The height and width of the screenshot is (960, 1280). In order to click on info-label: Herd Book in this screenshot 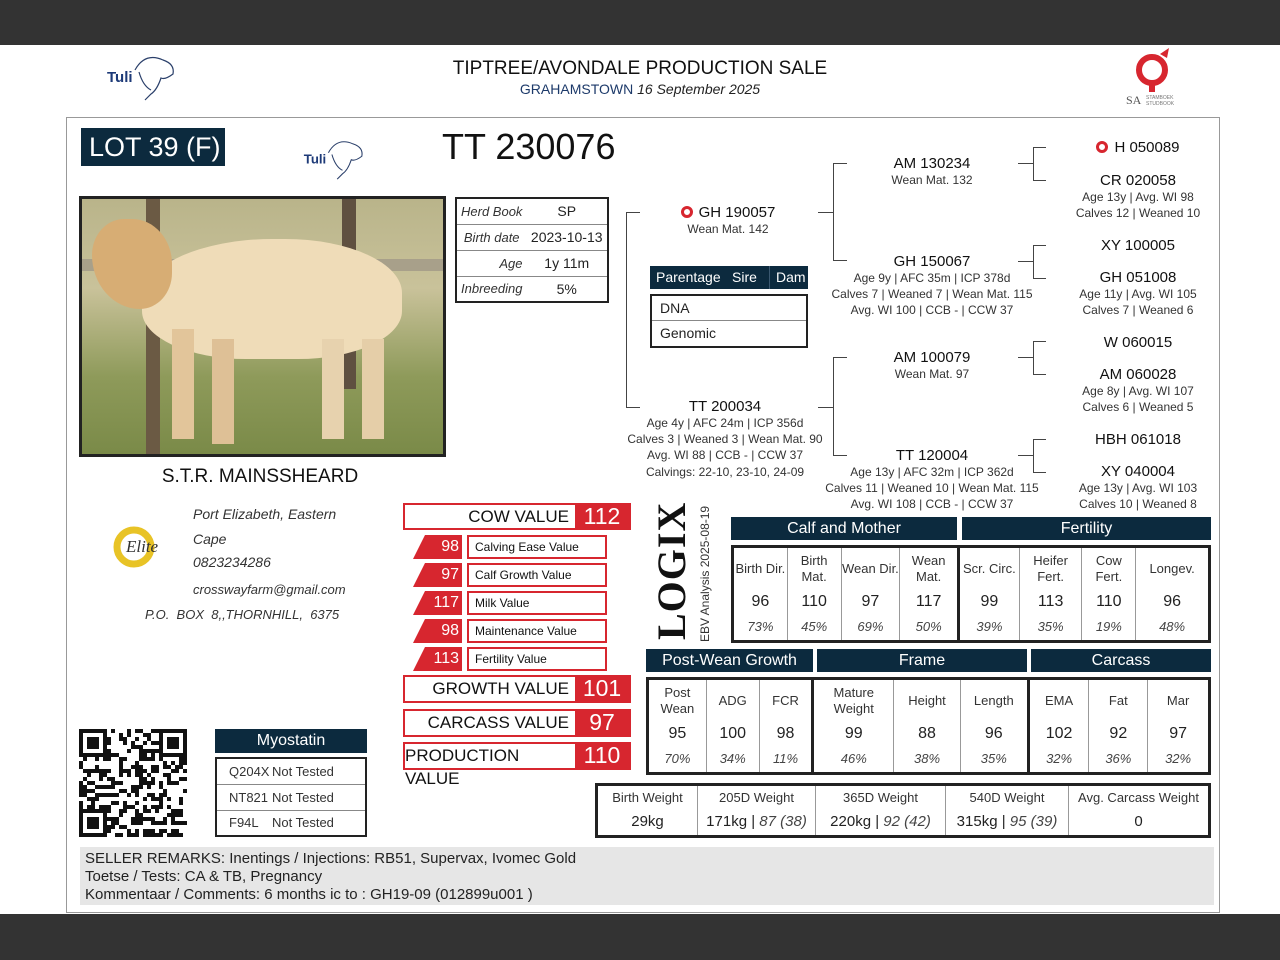, I will do `click(491, 211)`.